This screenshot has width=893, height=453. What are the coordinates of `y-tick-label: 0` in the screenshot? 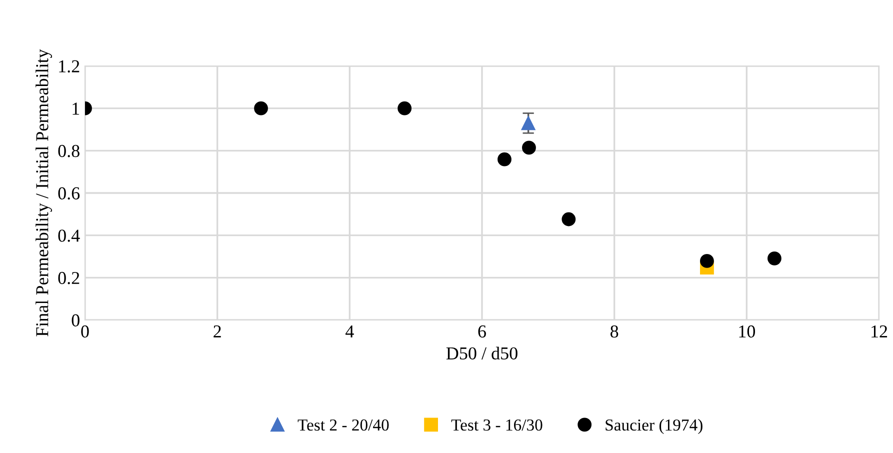 It's located at (76, 320).